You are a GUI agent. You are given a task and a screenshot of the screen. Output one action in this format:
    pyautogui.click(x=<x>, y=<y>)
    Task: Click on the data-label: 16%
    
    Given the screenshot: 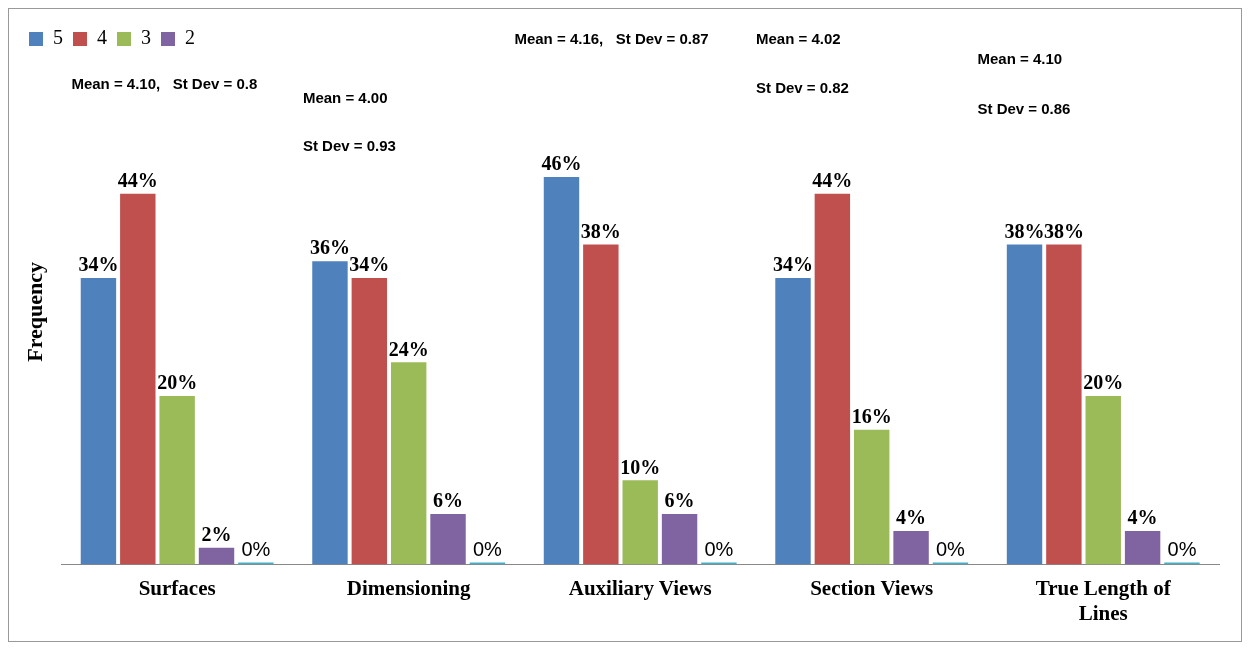 What is the action you would take?
    pyautogui.click(x=871, y=415)
    